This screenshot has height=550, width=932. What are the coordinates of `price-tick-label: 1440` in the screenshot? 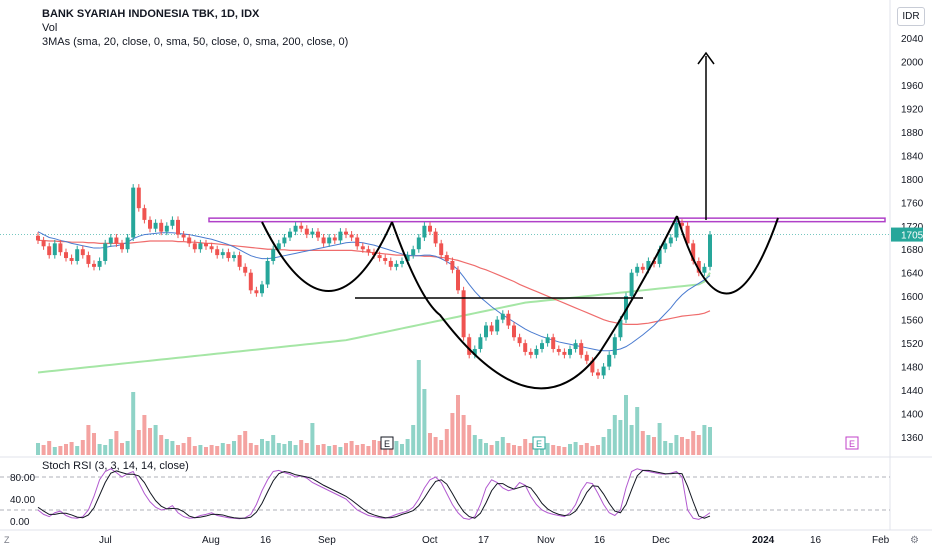 It's located at (912, 391).